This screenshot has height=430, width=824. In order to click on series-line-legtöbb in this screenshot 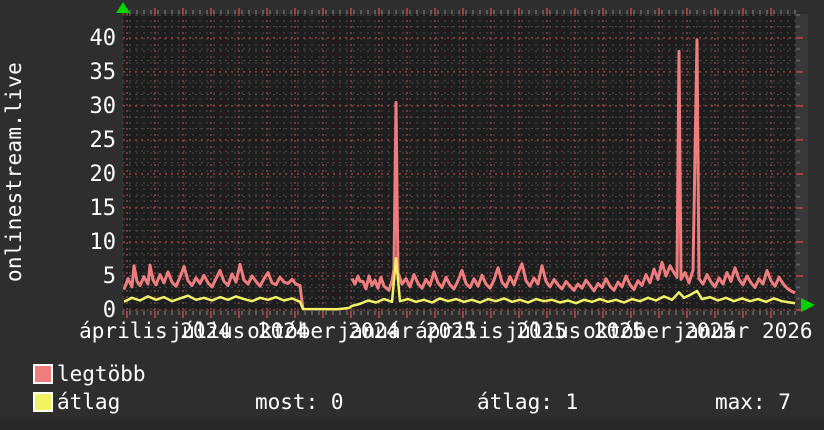, I will do `click(213, 286)`.